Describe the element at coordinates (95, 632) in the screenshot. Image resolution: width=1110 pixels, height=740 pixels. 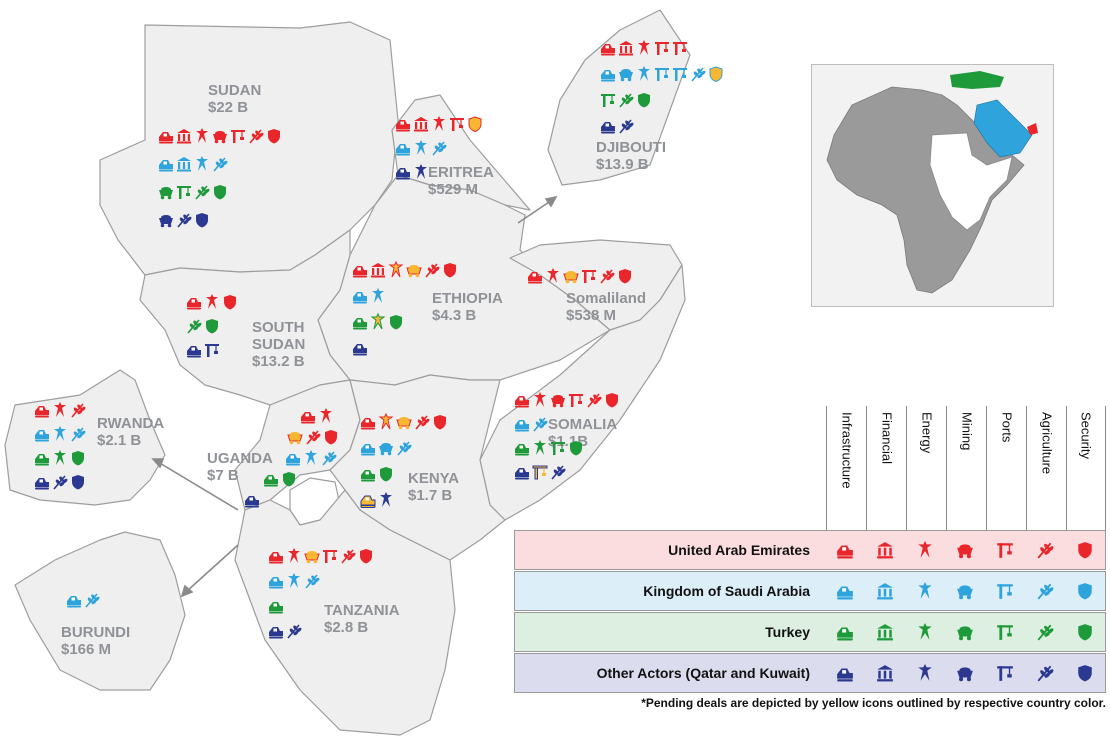
I see `country-label-burundi: BURUNDI` at that location.